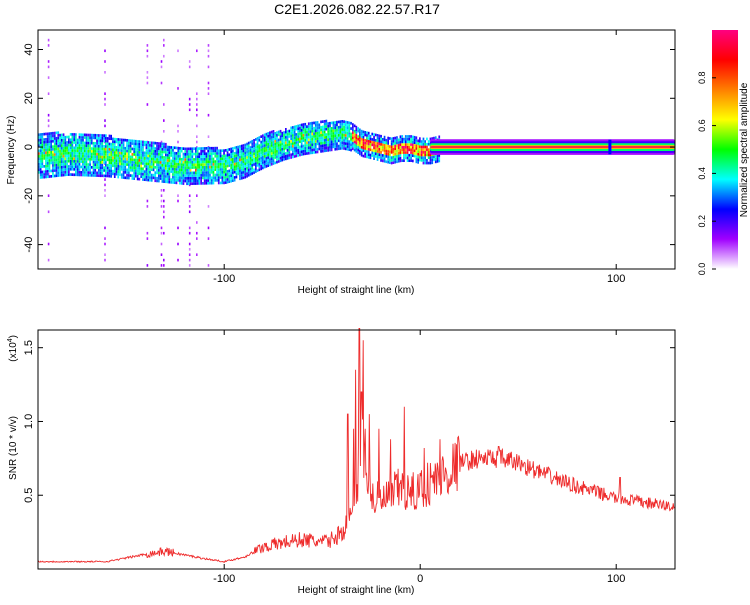 This screenshot has height=605, width=750. What do you see at coordinates (552, 147) in the screenshot?
I see `spectrogram-tone-band` at bounding box center [552, 147].